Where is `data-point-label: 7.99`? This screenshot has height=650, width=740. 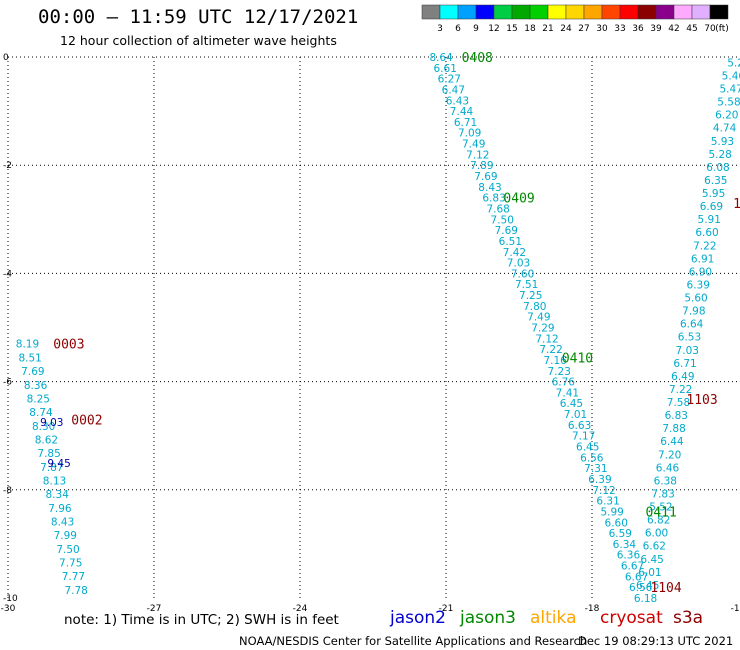
data-point-label: 7.99 is located at coordinates (65, 536).